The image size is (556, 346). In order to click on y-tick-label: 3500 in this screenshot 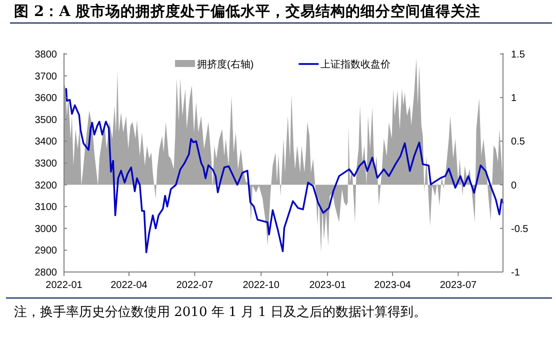, I will do `click(46, 120)`.